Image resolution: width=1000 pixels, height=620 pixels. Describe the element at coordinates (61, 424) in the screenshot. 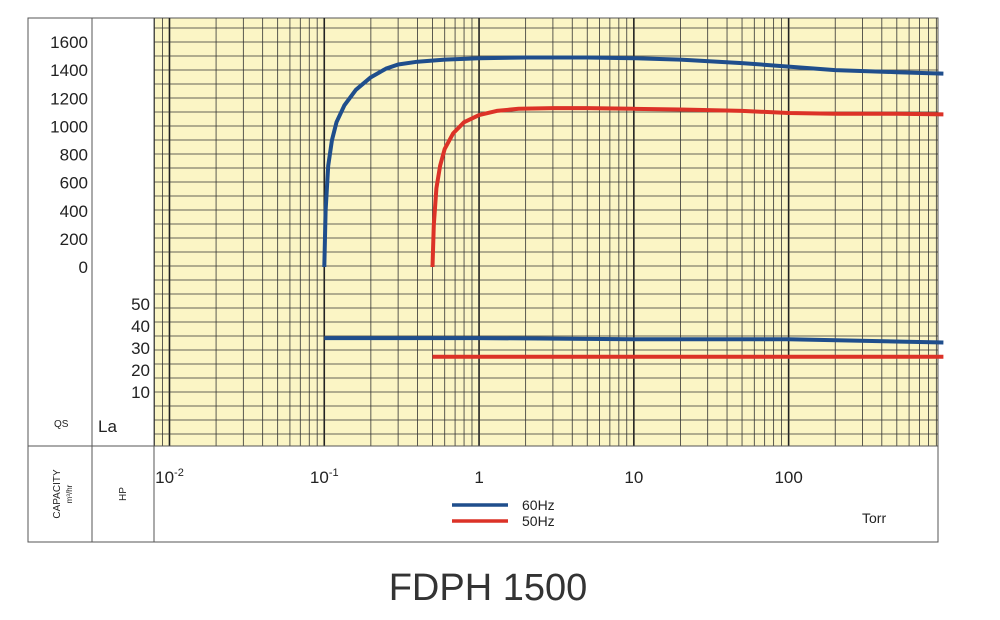

I see `qs-label: QS` at that location.